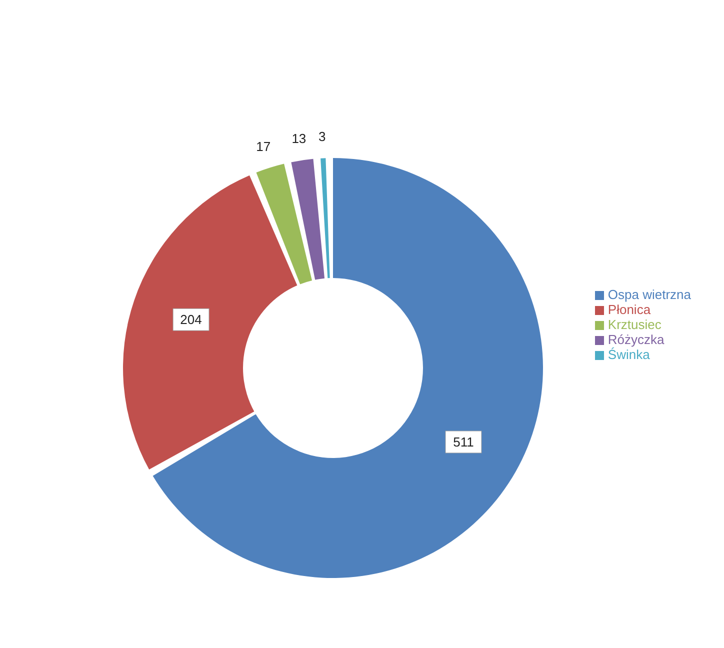 This screenshot has width=724, height=648. I want to click on legend-label: Płonica, so click(629, 309).